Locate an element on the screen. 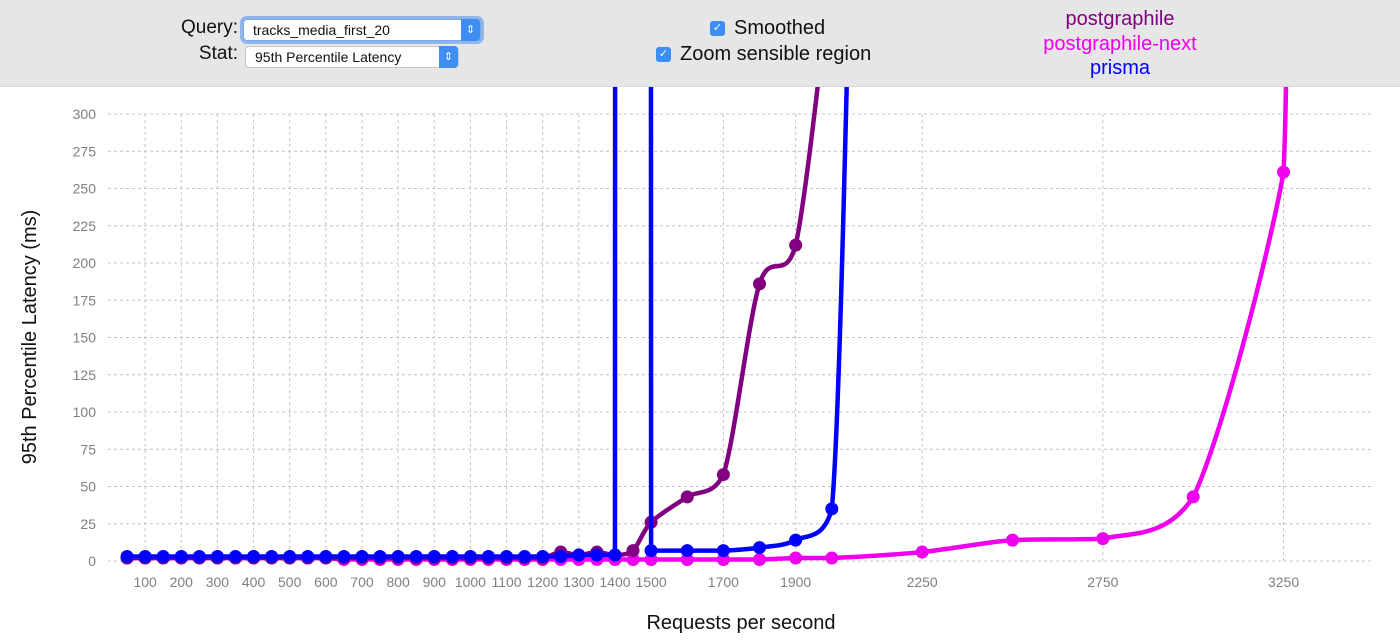  x-tick-label: 1700 is located at coordinates (723, 582).